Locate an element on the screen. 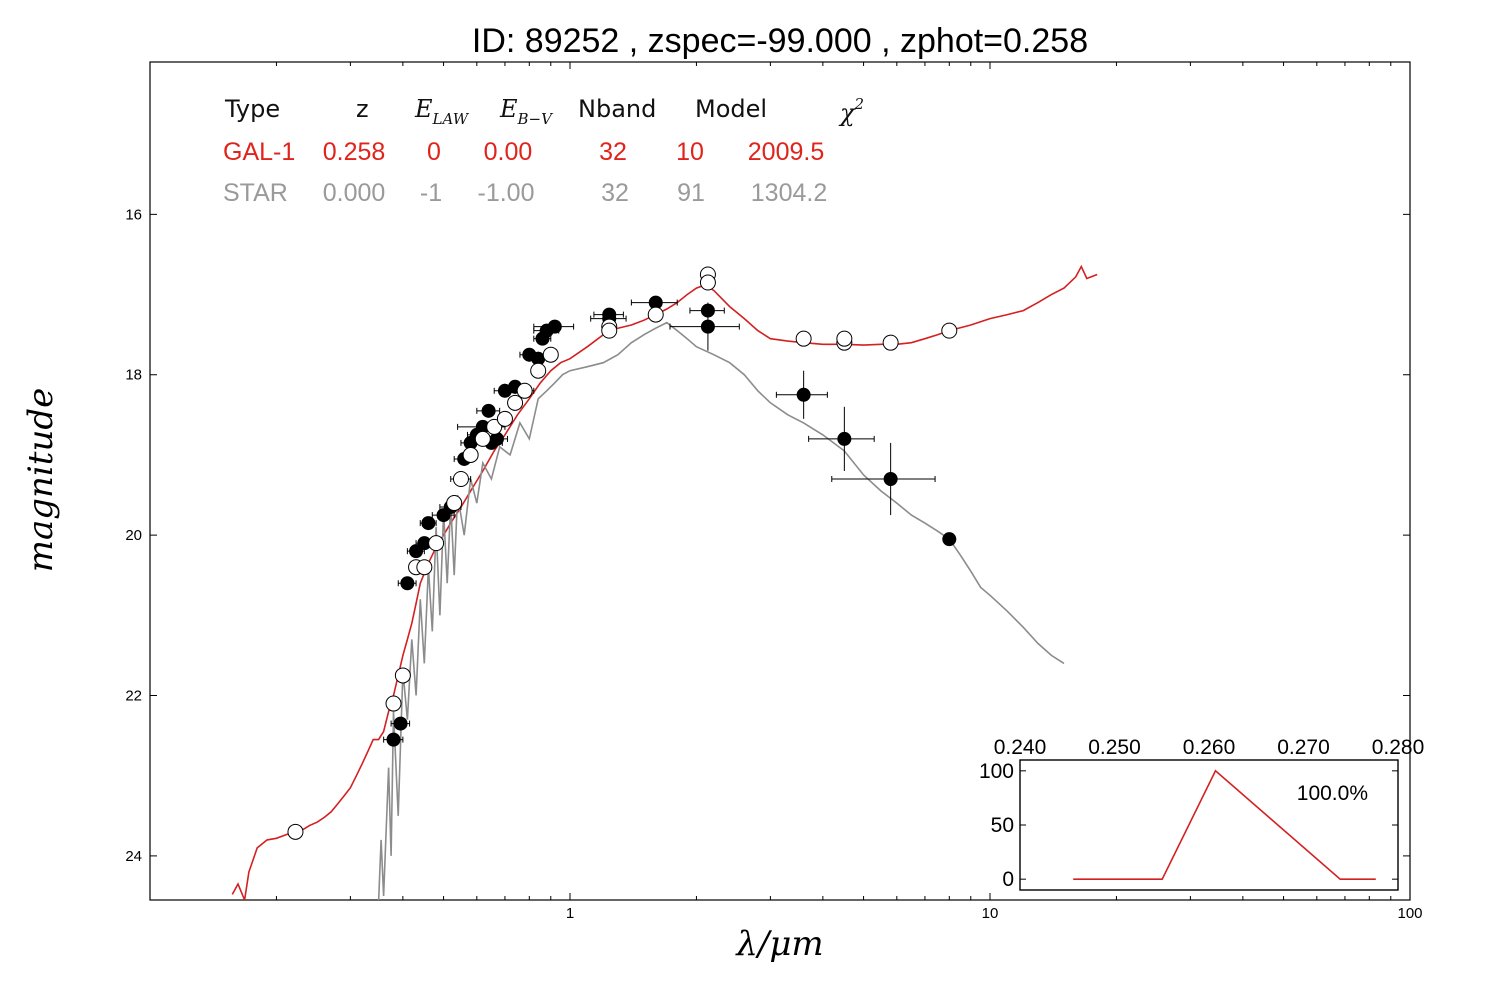 Image resolution: width=1500 pixels, height=1000 pixels. inset-frame is located at coordinates (1209, 825).